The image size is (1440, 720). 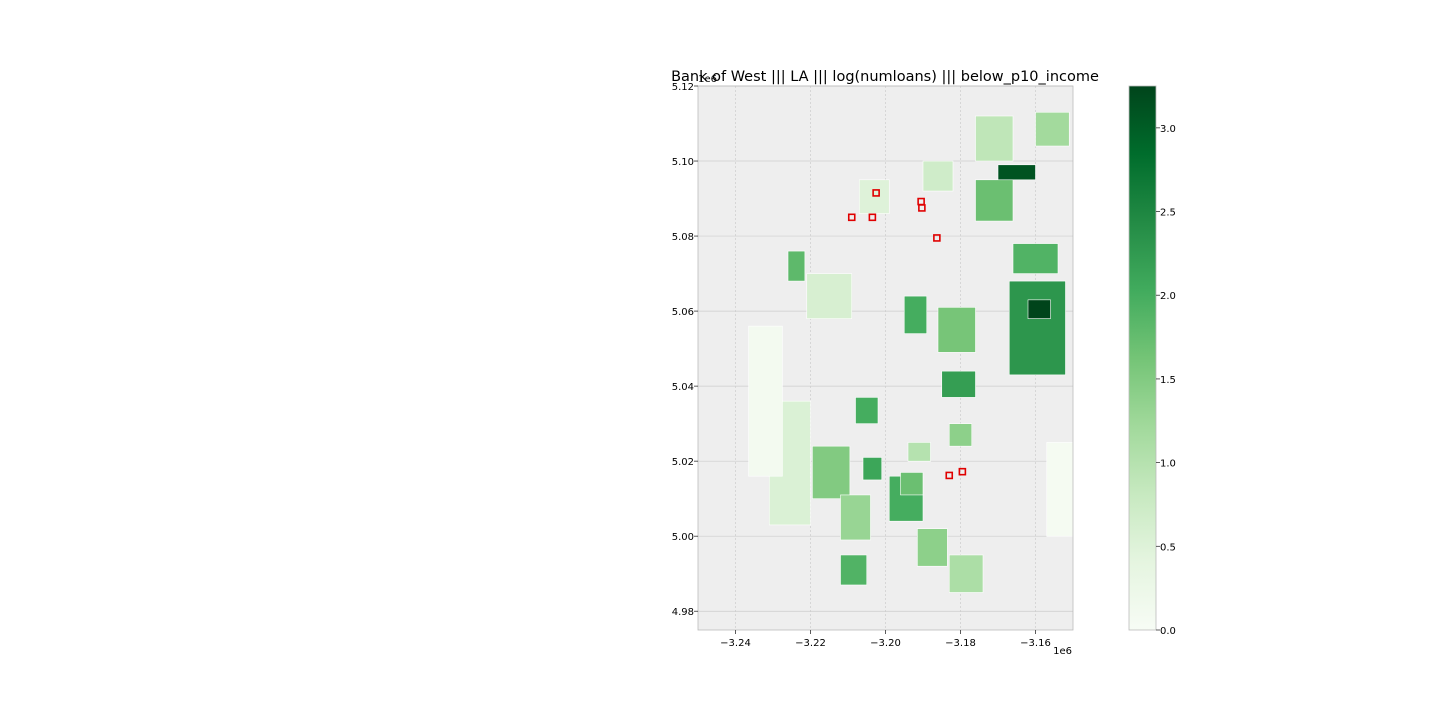 I want to click on y-tick-label: 5.02, so click(x=683, y=462).